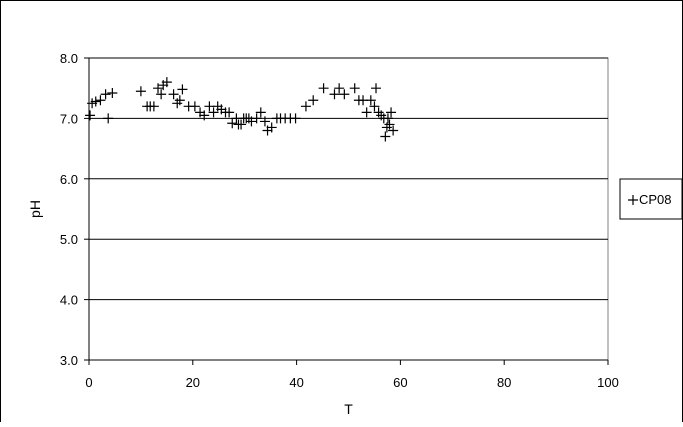 The width and height of the screenshot is (683, 427). What do you see at coordinates (633, 200) in the screenshot?
I see `legend-marker-plus-icon` at bounding box center [633, 200].